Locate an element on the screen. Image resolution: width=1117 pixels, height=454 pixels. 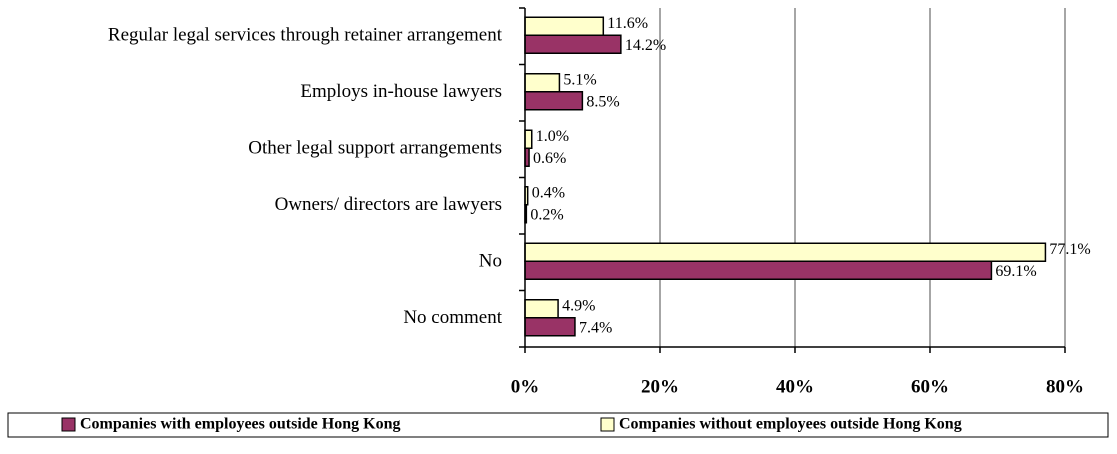
x-tick-label: 20% is located at coordinates (660, 386).